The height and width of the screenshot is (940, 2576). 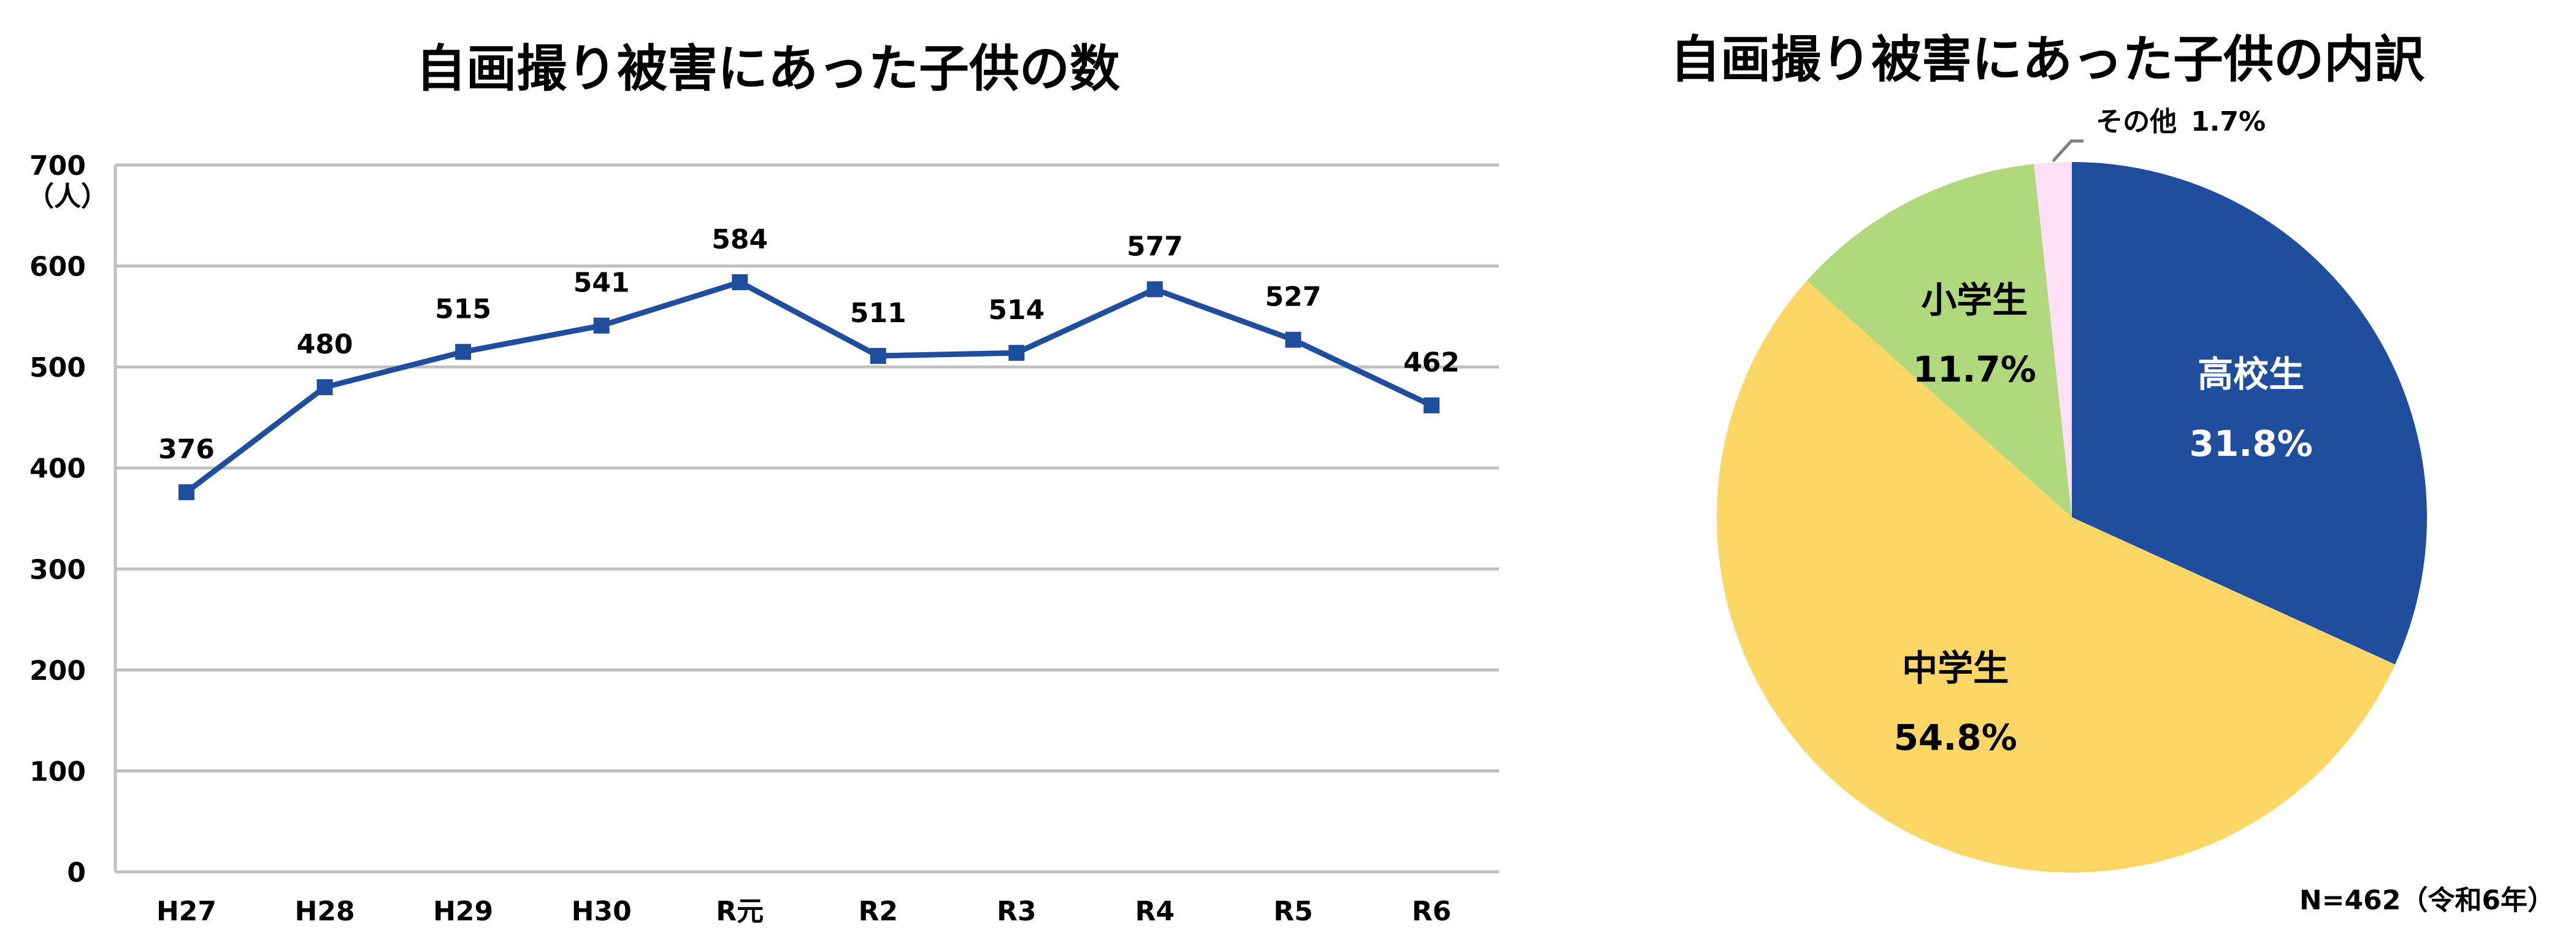 What do you see at coordinates (1955, 737) in the screenshot?
I see `pie-slice-value: 54.8%` at bounding box center [1955, 737].